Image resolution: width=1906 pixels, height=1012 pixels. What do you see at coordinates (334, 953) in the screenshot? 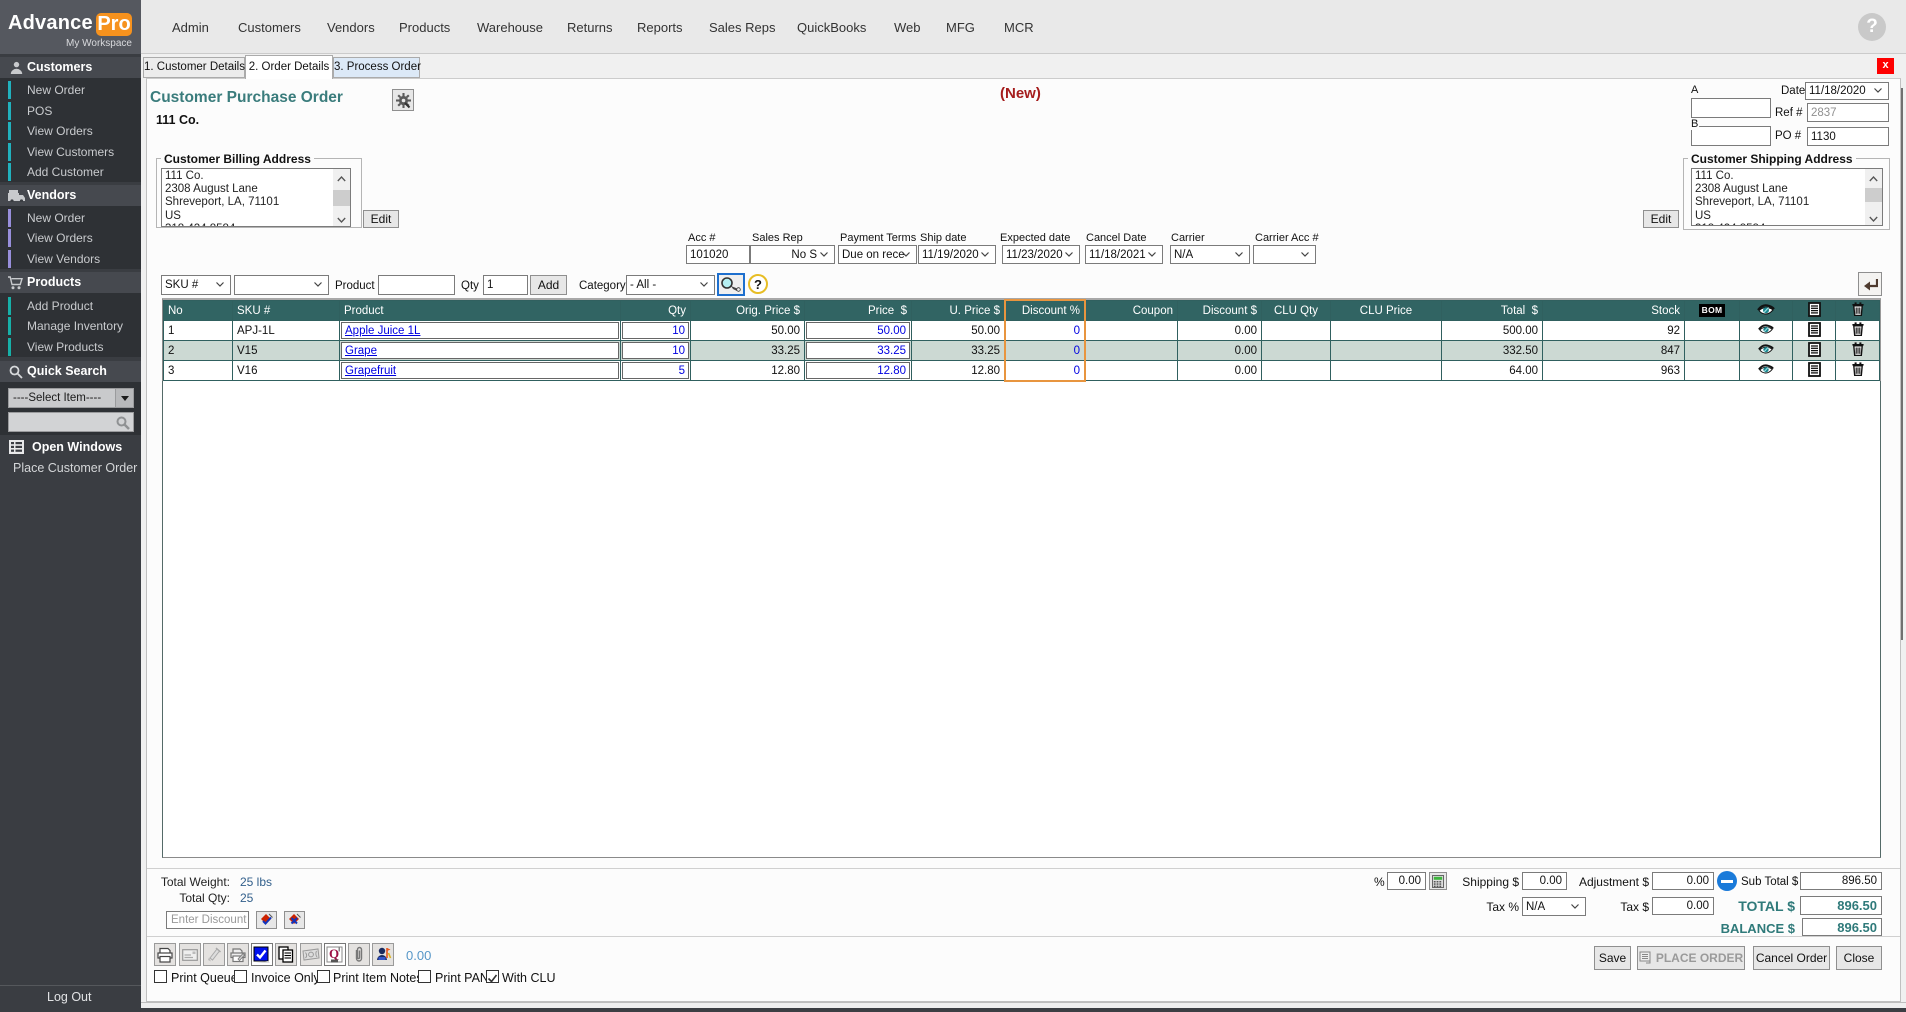
I see `svg-text: Q` at bounding box center [334, 953].